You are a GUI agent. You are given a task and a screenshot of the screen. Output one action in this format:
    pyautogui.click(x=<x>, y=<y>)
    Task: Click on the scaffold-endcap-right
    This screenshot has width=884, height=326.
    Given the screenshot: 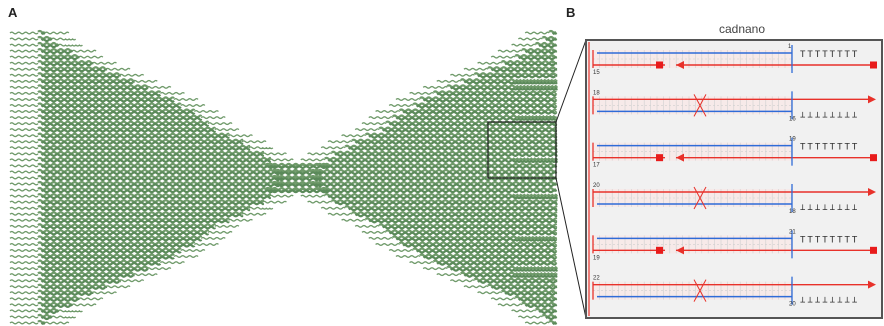 What is the action you would take?
    pyautogui.click(x=873, y=65)
    